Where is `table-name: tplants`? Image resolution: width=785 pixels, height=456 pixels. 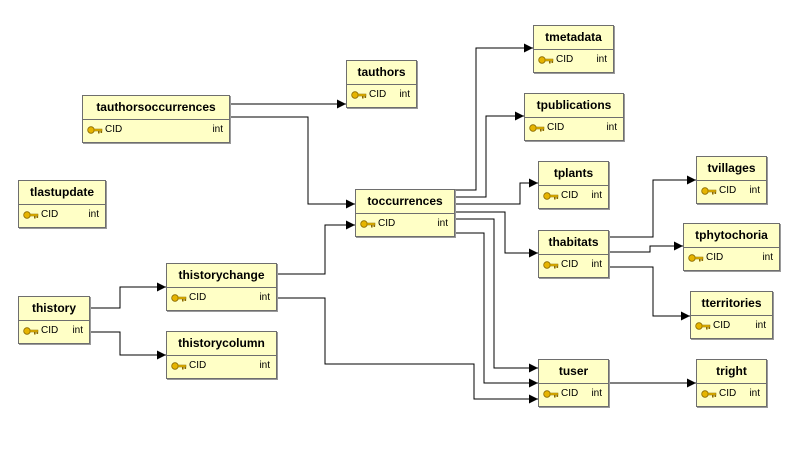
table-name: tplants is located at coordinates (573, 174).